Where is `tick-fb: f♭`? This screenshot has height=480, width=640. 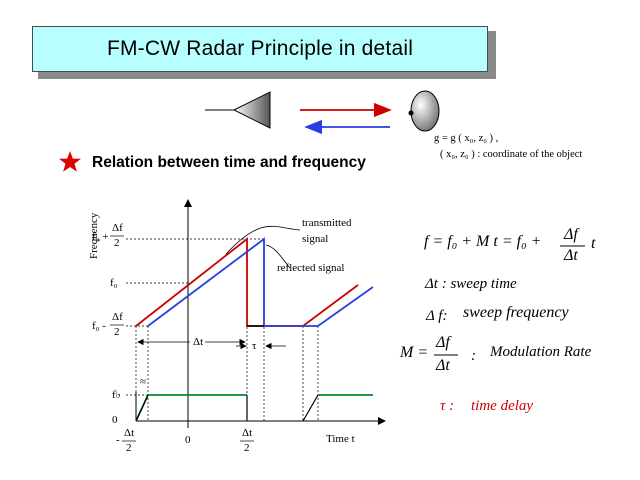
tick-fb: f♭ is located at coordinates (116, 395).